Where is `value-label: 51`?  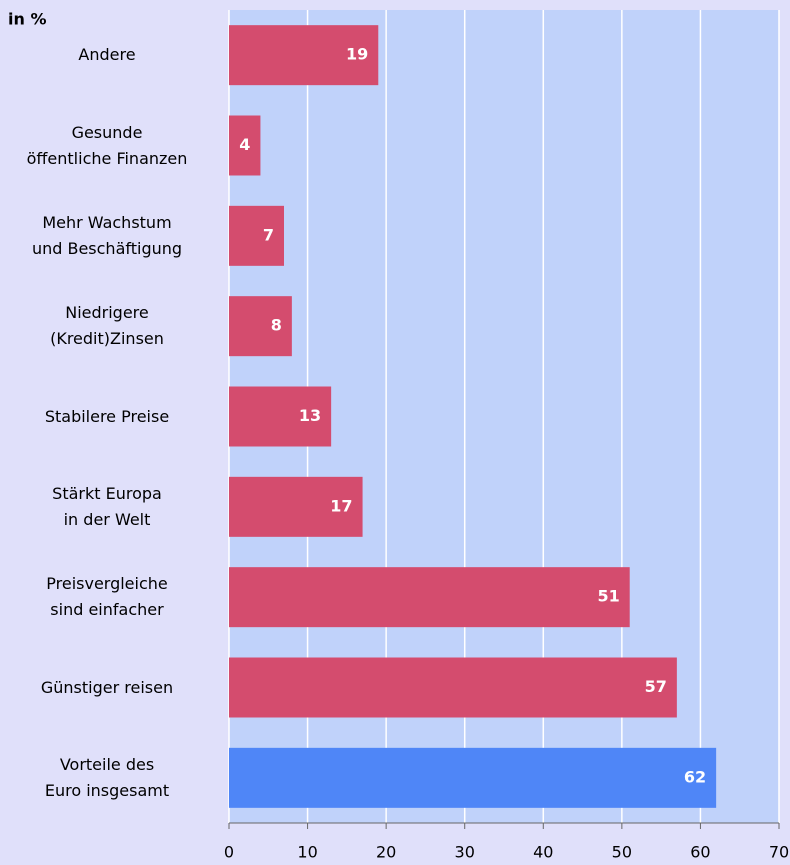 value-label: 51 is located at coordinates (608, 596).